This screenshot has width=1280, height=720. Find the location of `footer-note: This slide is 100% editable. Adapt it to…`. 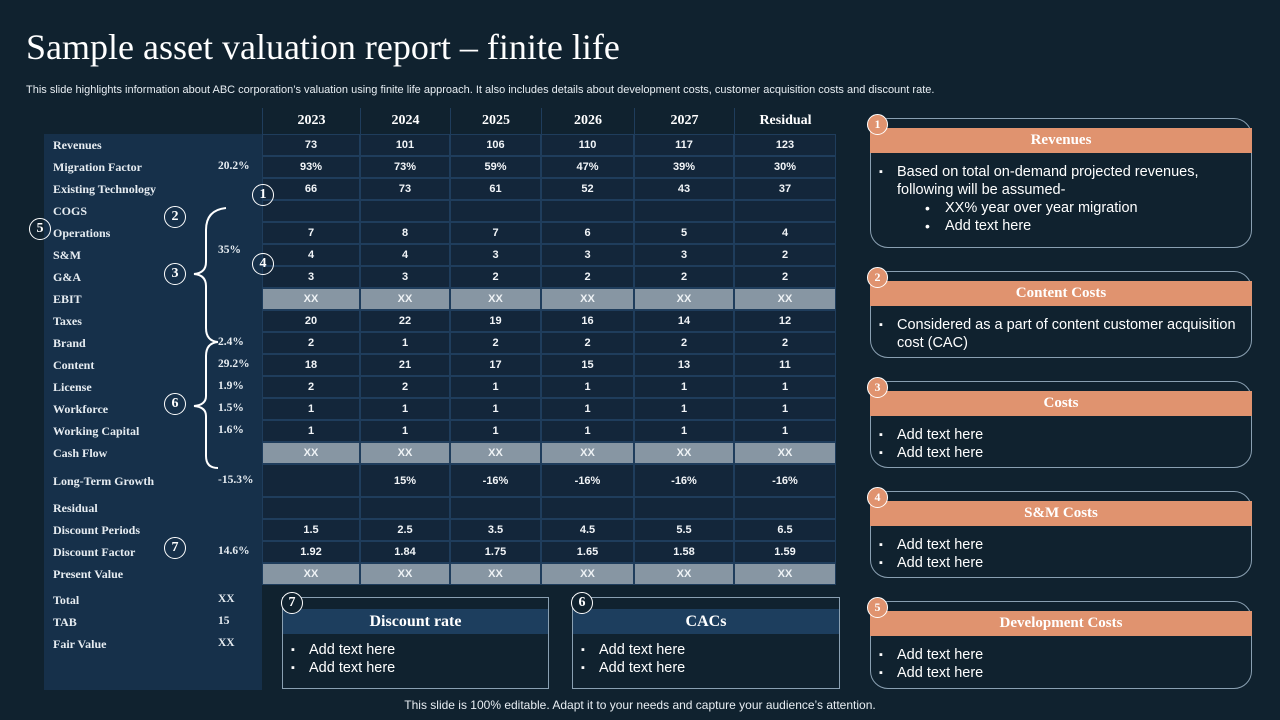

footer-note: This slide is 100% editable. Adapt it to… is located at coordinates (640, 705).